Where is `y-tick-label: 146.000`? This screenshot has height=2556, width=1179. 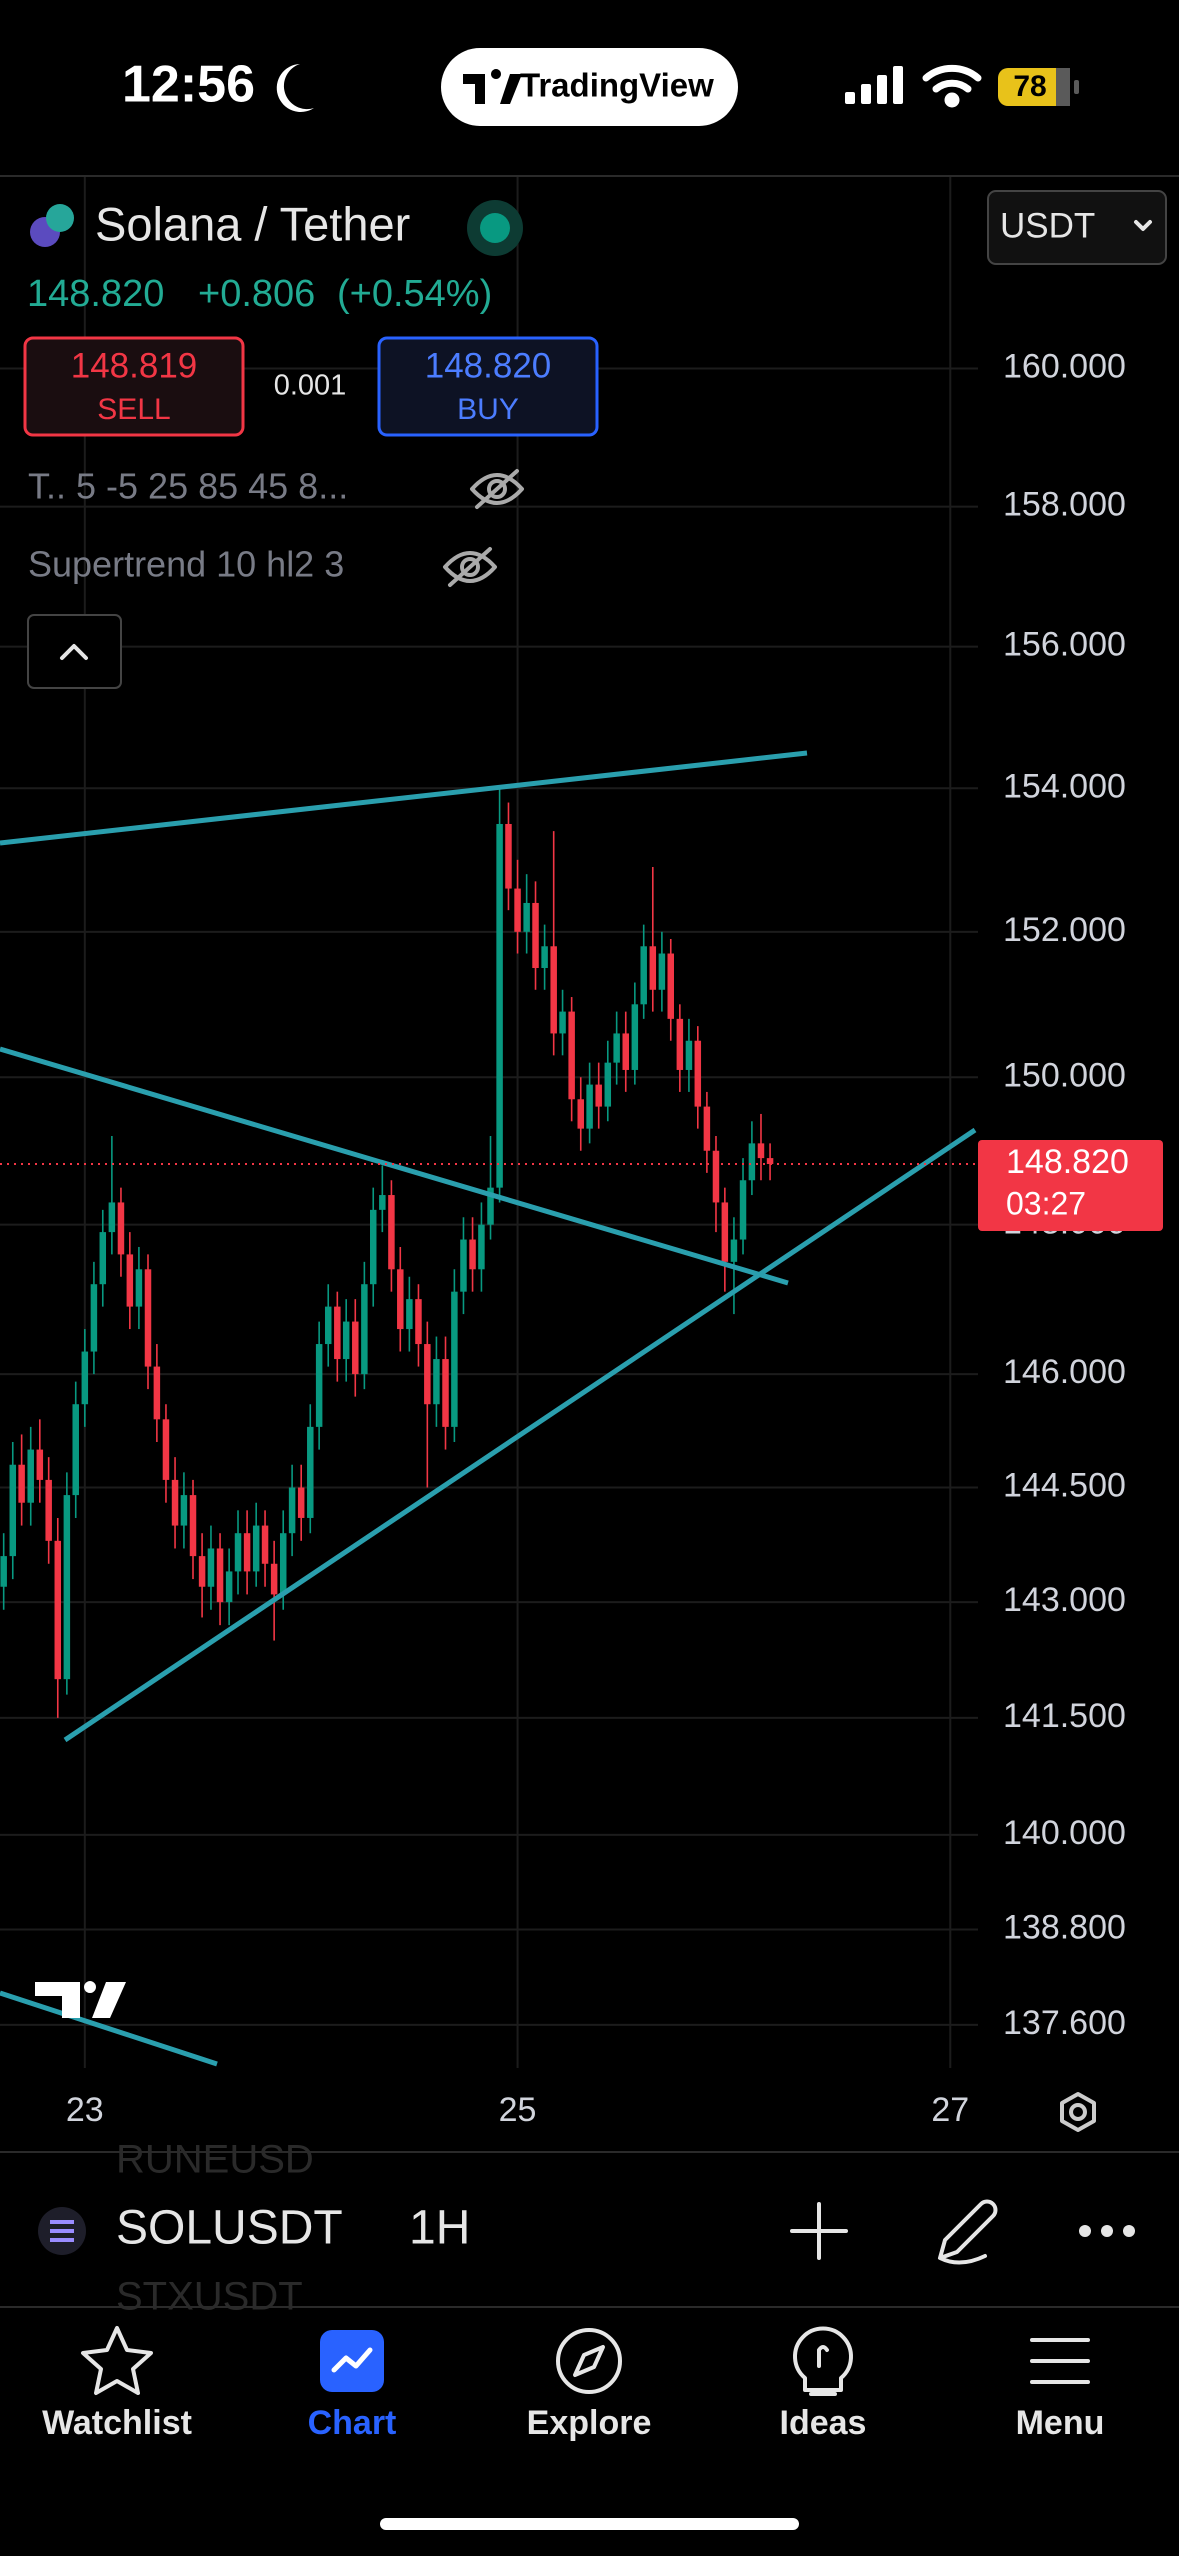
y-tick-label: 146.000 is located at coordinates (1064, 1372).